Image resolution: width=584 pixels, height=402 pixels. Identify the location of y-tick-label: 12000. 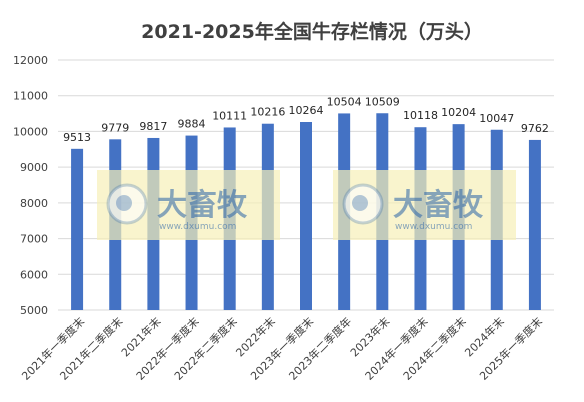
(30, 60).